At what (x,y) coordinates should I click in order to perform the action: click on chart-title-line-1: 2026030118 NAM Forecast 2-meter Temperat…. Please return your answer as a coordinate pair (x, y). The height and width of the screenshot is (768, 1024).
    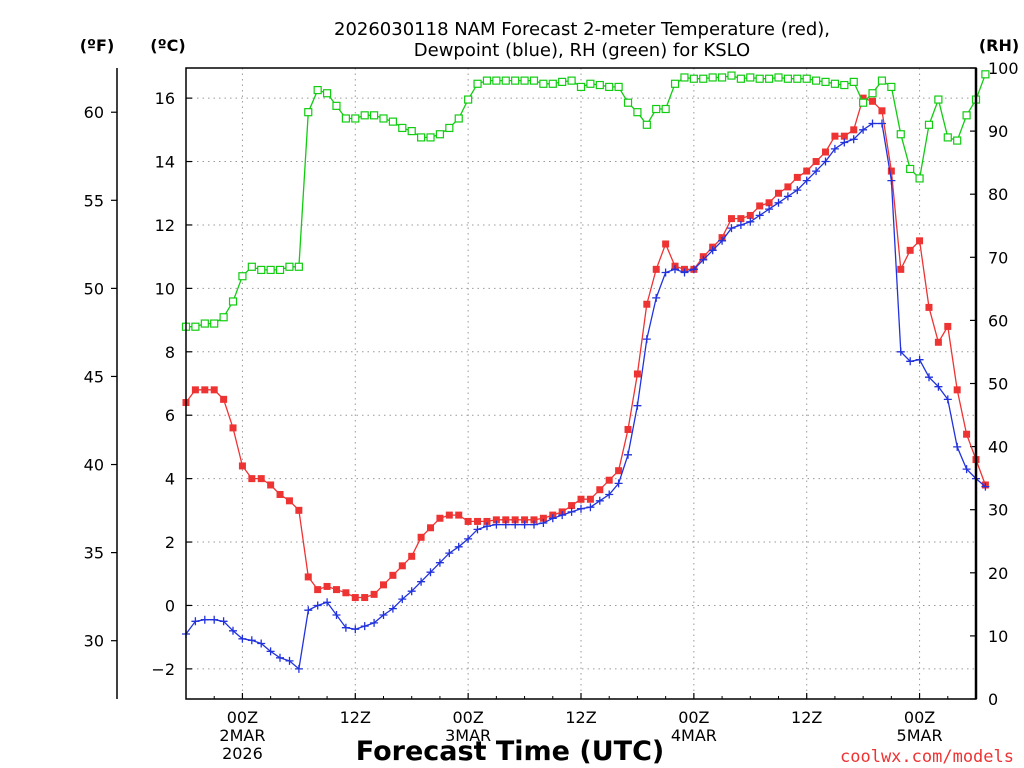
    Looking at the image, I should click on (582, 29).